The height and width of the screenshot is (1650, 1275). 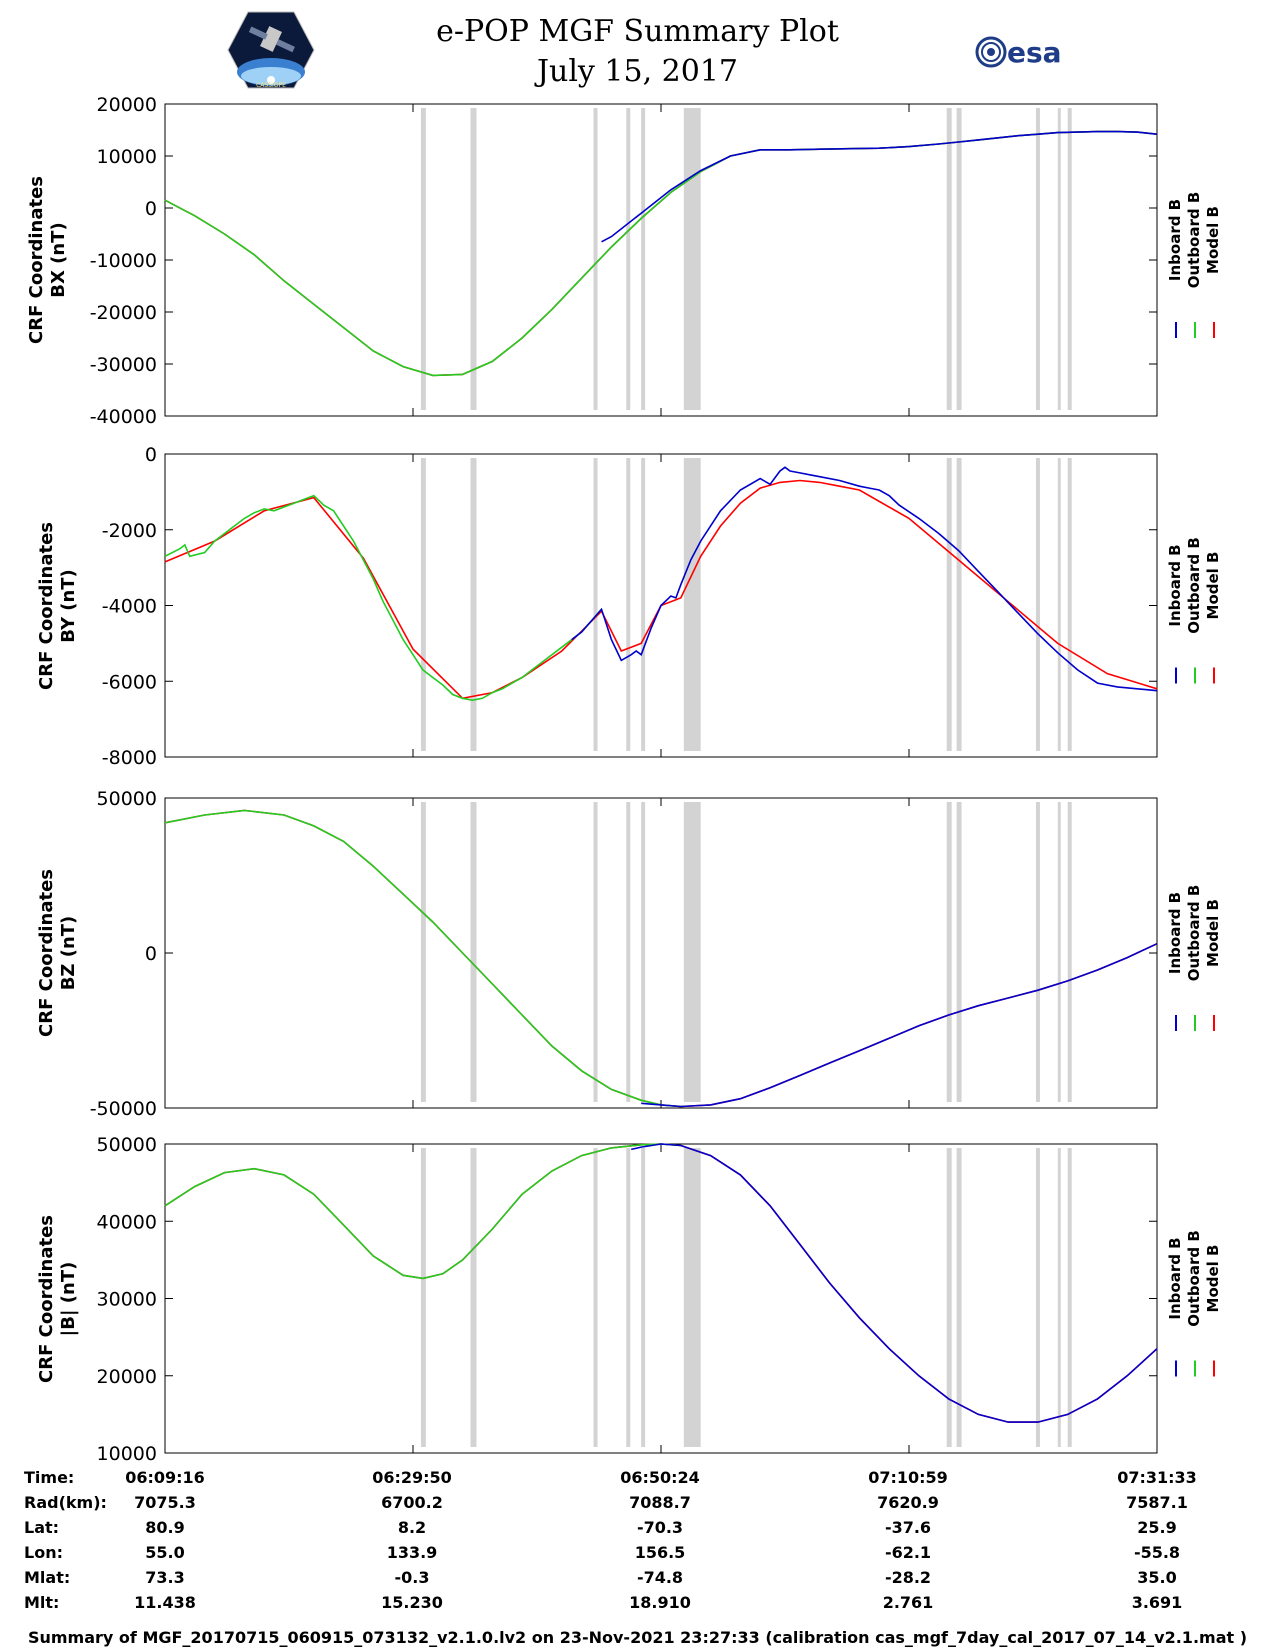 I want to click on y-tick-label: 30000, so click(x=127, y=1300).